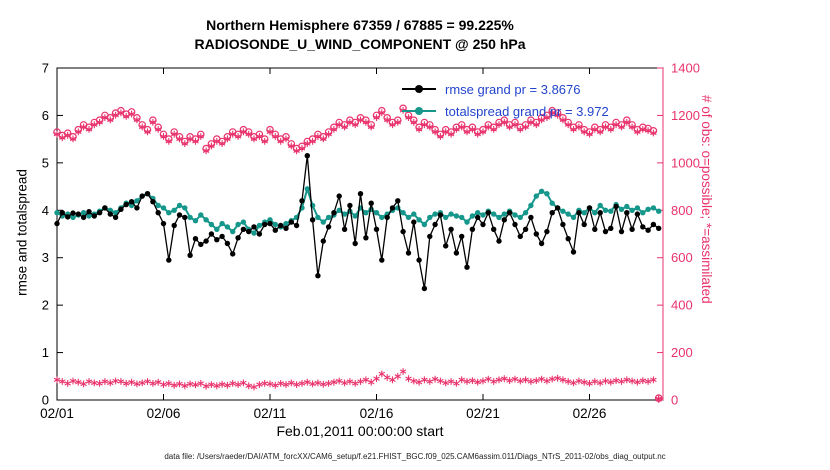  What do you see at coordinates (678, 234) in the screenshot?
I see `y-right-ticks: 0 200 400 600 800 1000 1200 1400` at bounding box center [678, 234].